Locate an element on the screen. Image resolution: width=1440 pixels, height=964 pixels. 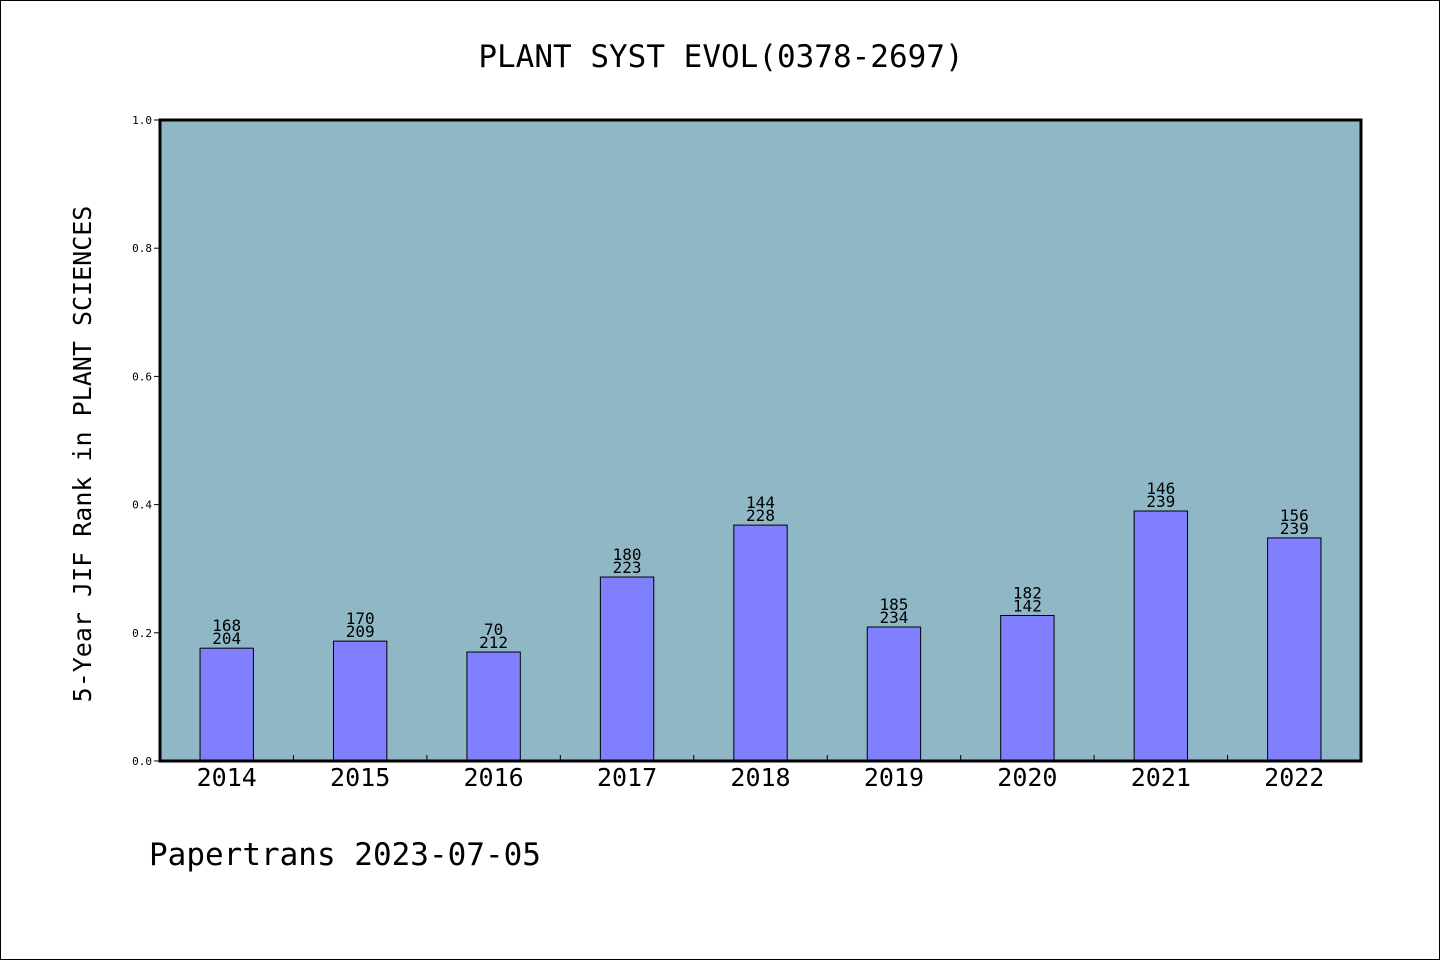
y-tick-label: 0.0 is located at coordinates (142, 761).